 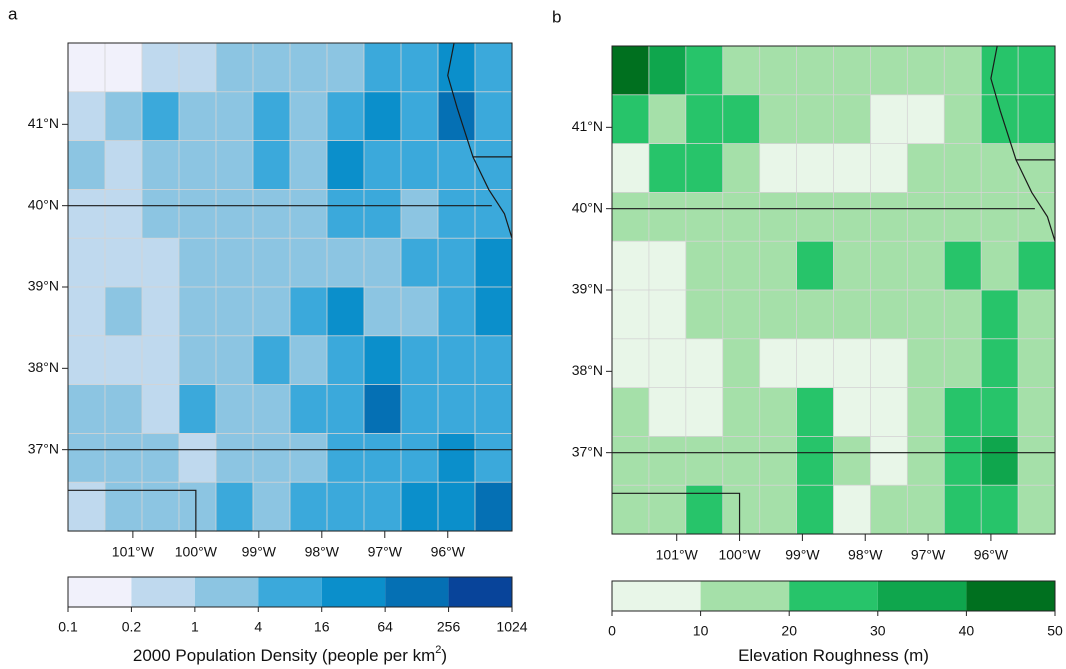 I want to click on colorbar-tick-label: 40, so click(x=967, y=631).